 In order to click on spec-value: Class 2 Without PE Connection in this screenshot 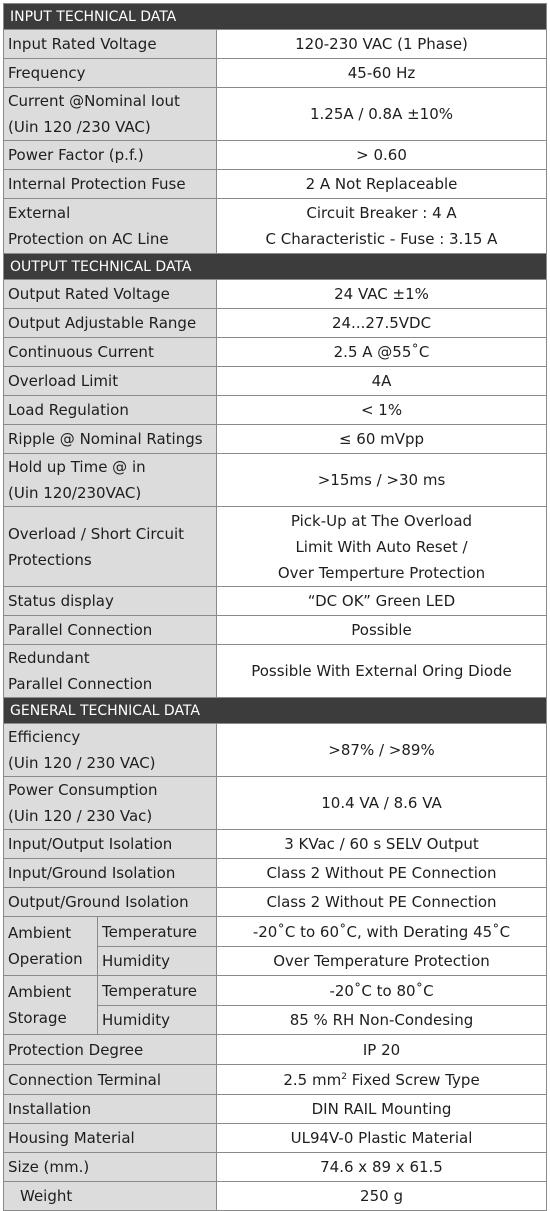, I will do `click(381, 873)`.